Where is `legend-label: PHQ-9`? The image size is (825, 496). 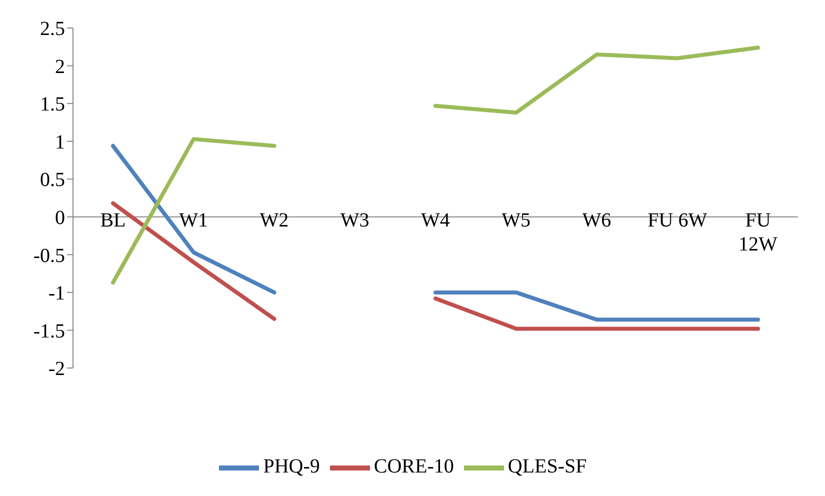 legend-label: PHQ-9 is located at coordinates (291, 467).